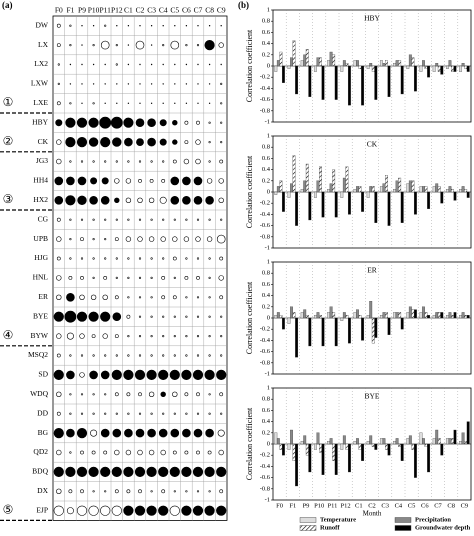 The image size is (474, 536). Describe the element at coordinates (465, 505) in the screenshot. I see `x-tick-label: C9` at that location.